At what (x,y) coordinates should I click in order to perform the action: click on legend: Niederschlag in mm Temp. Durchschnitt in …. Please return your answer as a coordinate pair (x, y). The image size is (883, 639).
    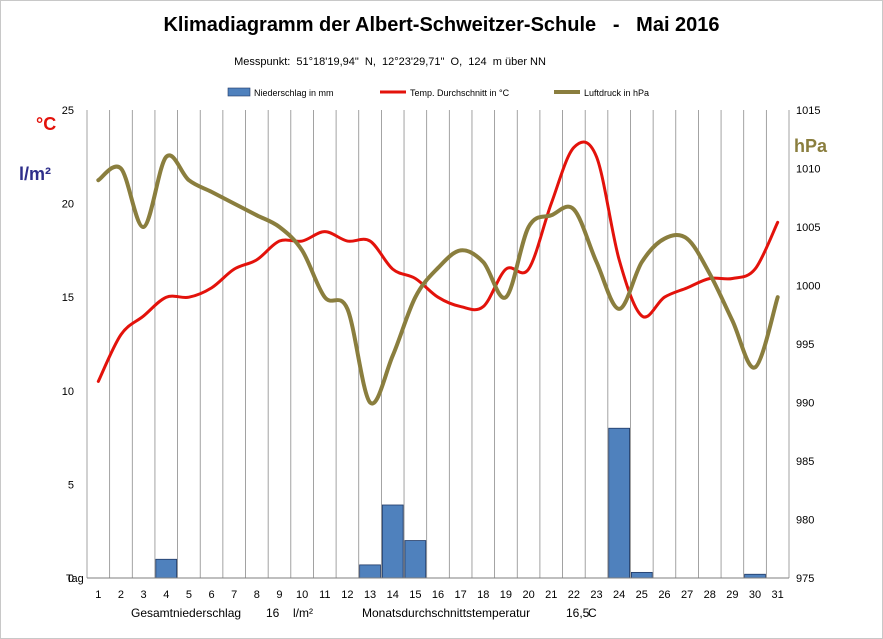
    Looking at the image, I should click on (438, 92).